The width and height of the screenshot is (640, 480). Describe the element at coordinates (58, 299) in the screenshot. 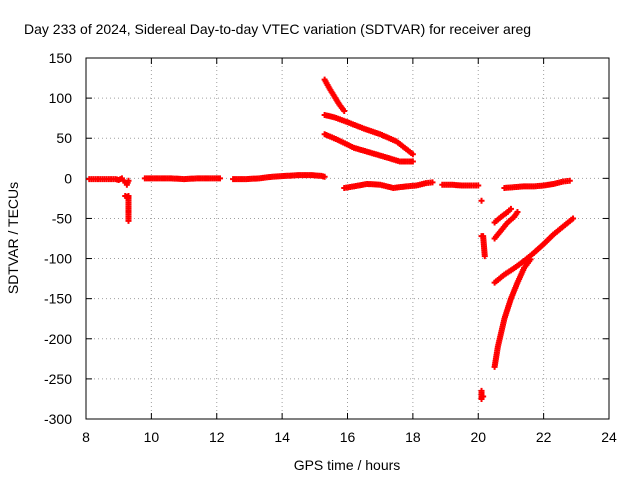

I see `y-tick-label: -150` at that location.